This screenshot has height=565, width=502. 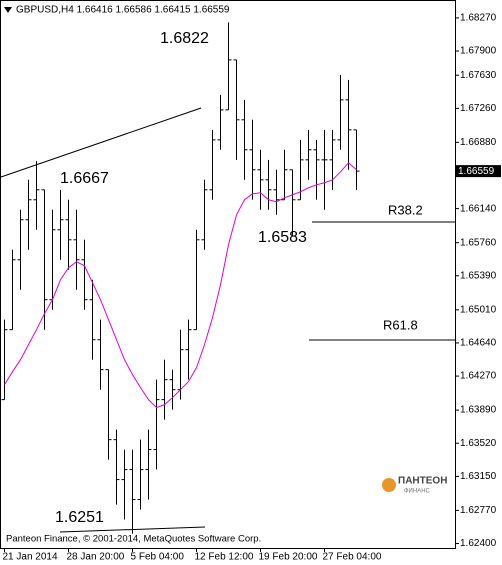 I want to click on y-tick-label: 1.62770, so click(x=478, y=510).